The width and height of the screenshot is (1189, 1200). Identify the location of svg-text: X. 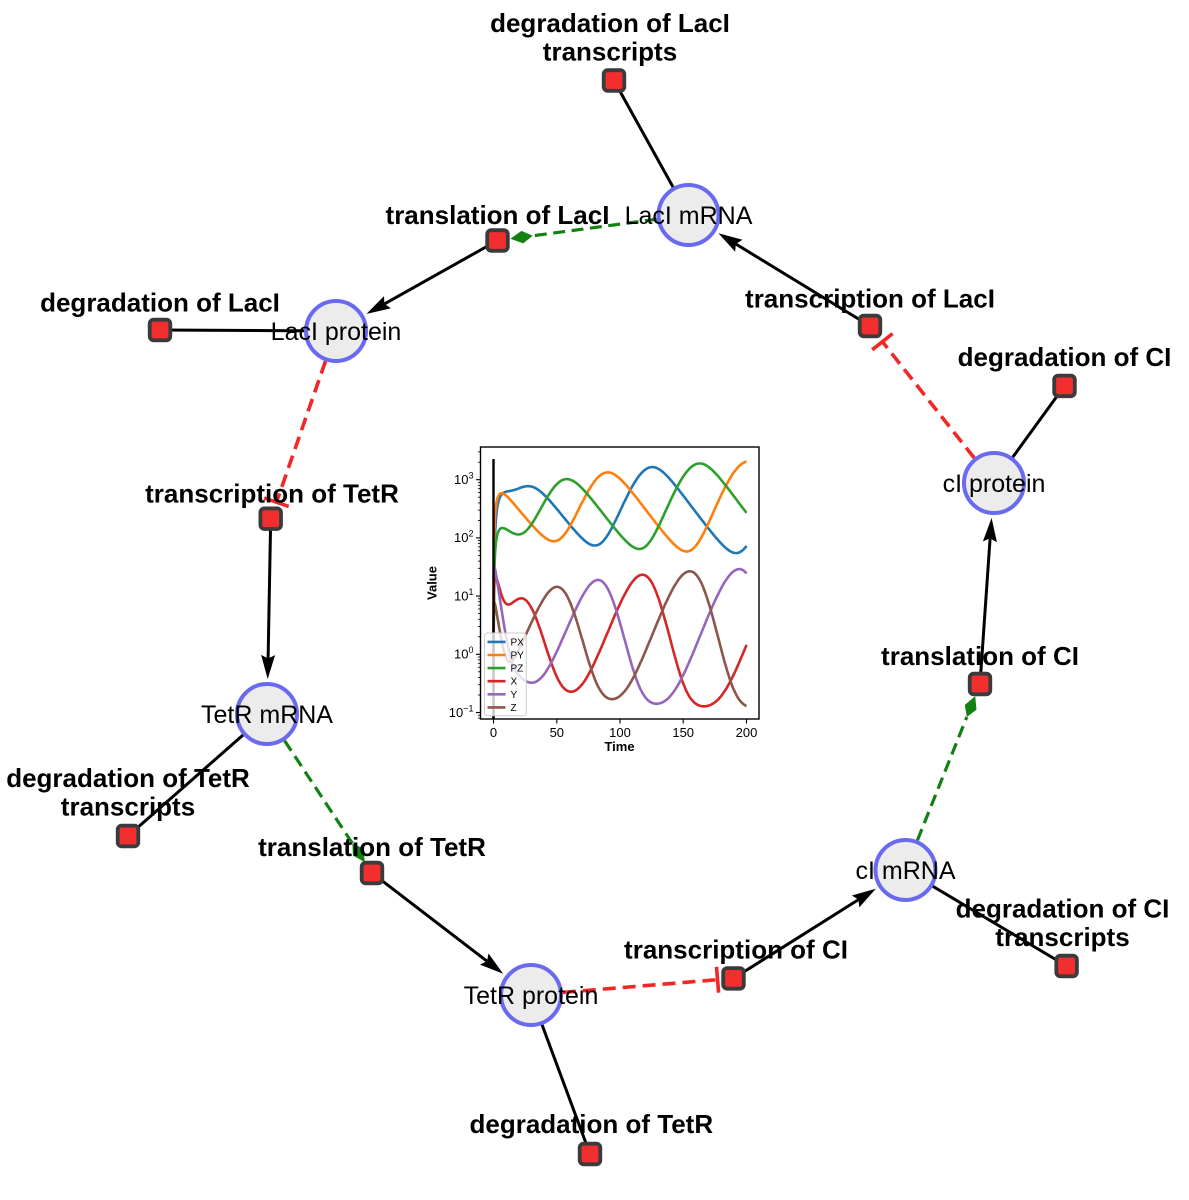
(514, 682).